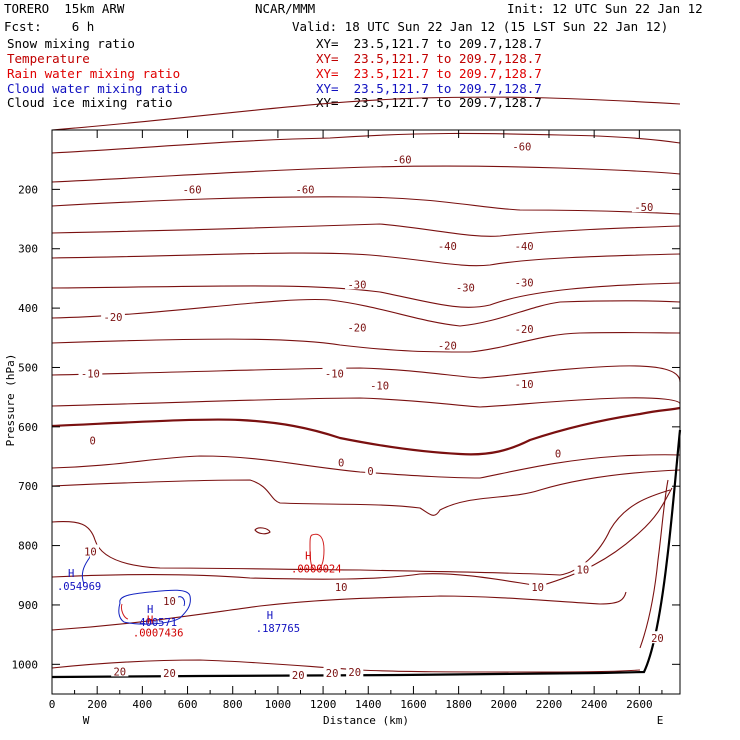 This screenshot has width=740, height=740. I want to click on legend-cloud-ice-xy: XY= 23.5,121.7 to 209.7,128.7, so click(429, 102).